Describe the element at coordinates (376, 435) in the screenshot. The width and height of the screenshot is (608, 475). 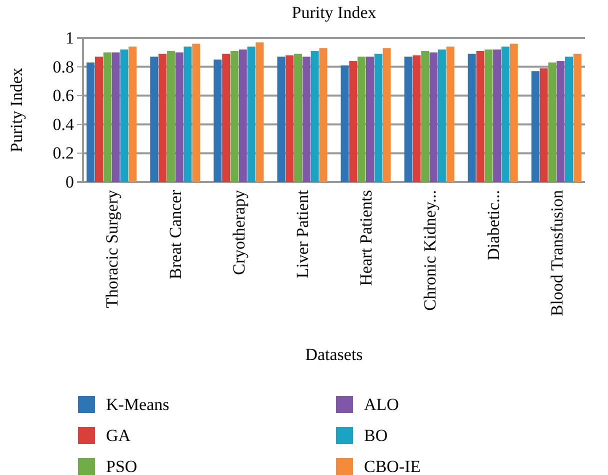
I see `legend-label: BO` at that location.